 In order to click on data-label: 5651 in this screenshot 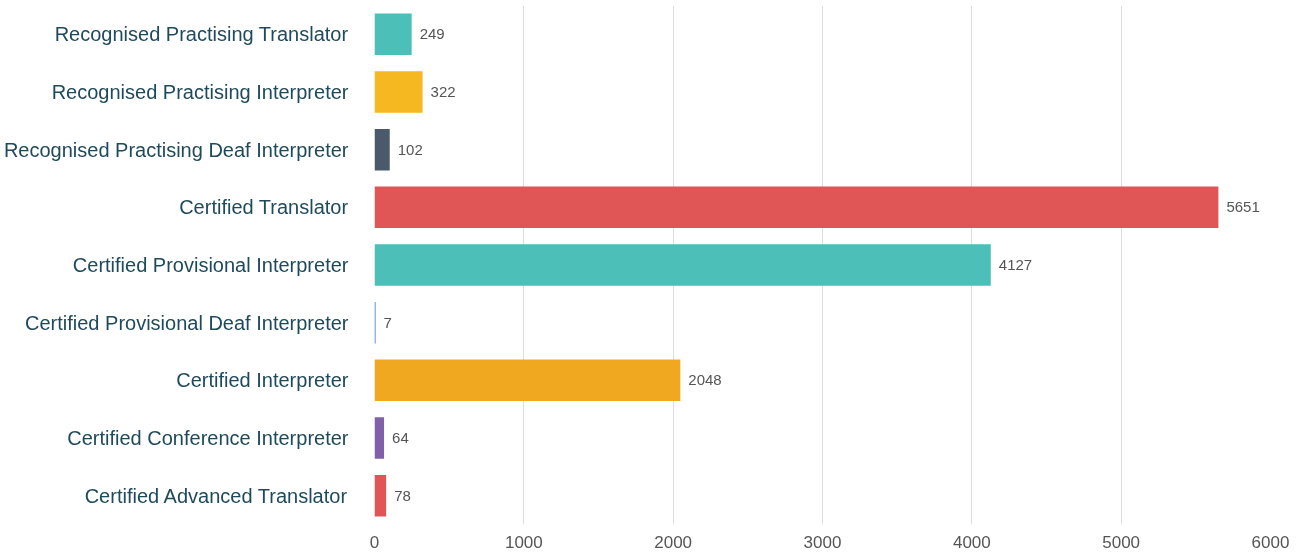, I will do `click(1243, 207)`.